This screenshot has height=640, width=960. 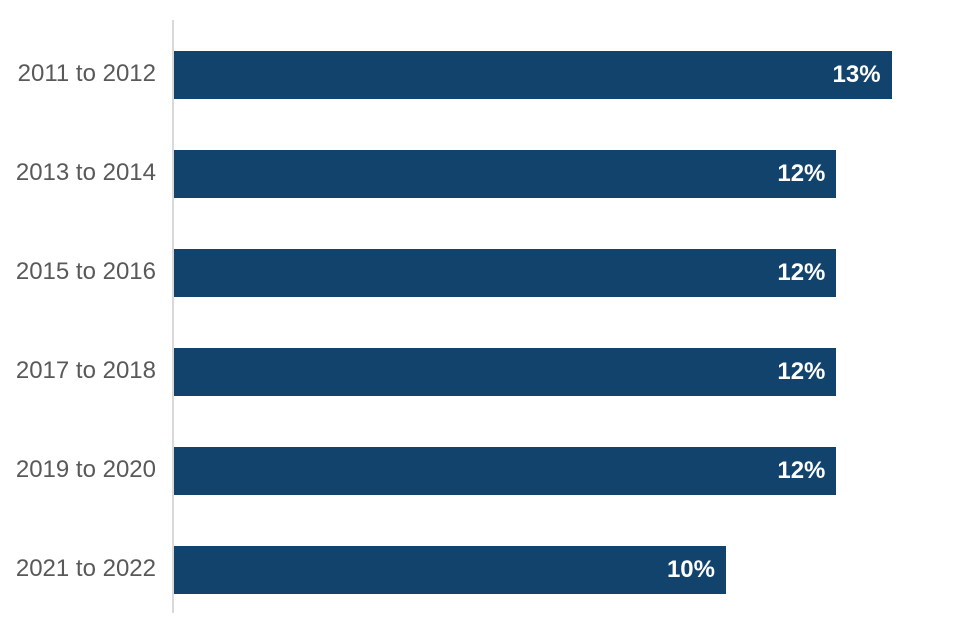 I want to click on category-label: 2013 to 2014, so click(x=85, y=173).